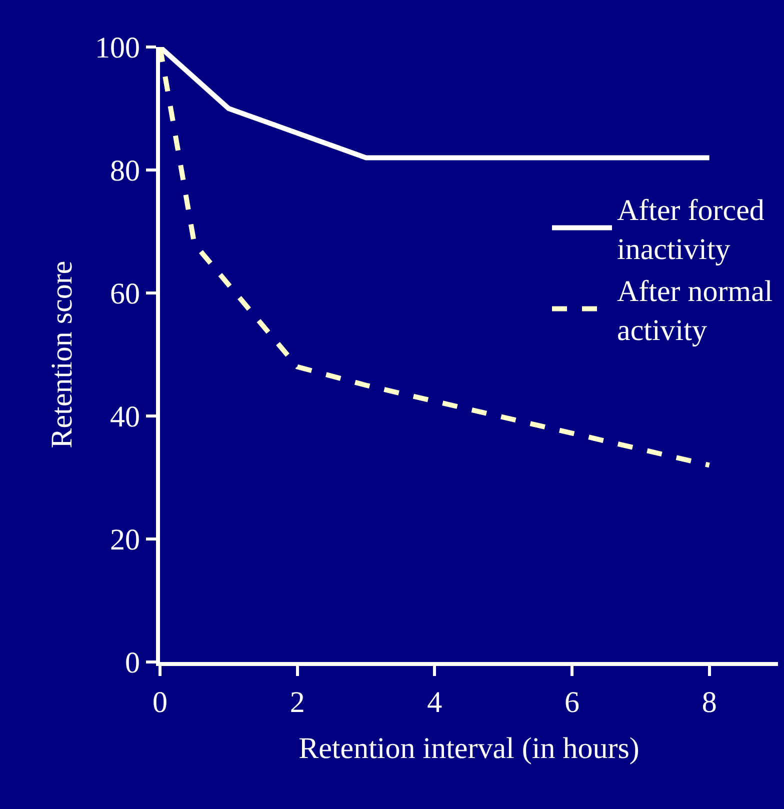 The height and width of the screenshot is (809, 784). Describe the element at coordinates (709, 702) in the screenshot. I see `x-tick-label: 8` at that location.